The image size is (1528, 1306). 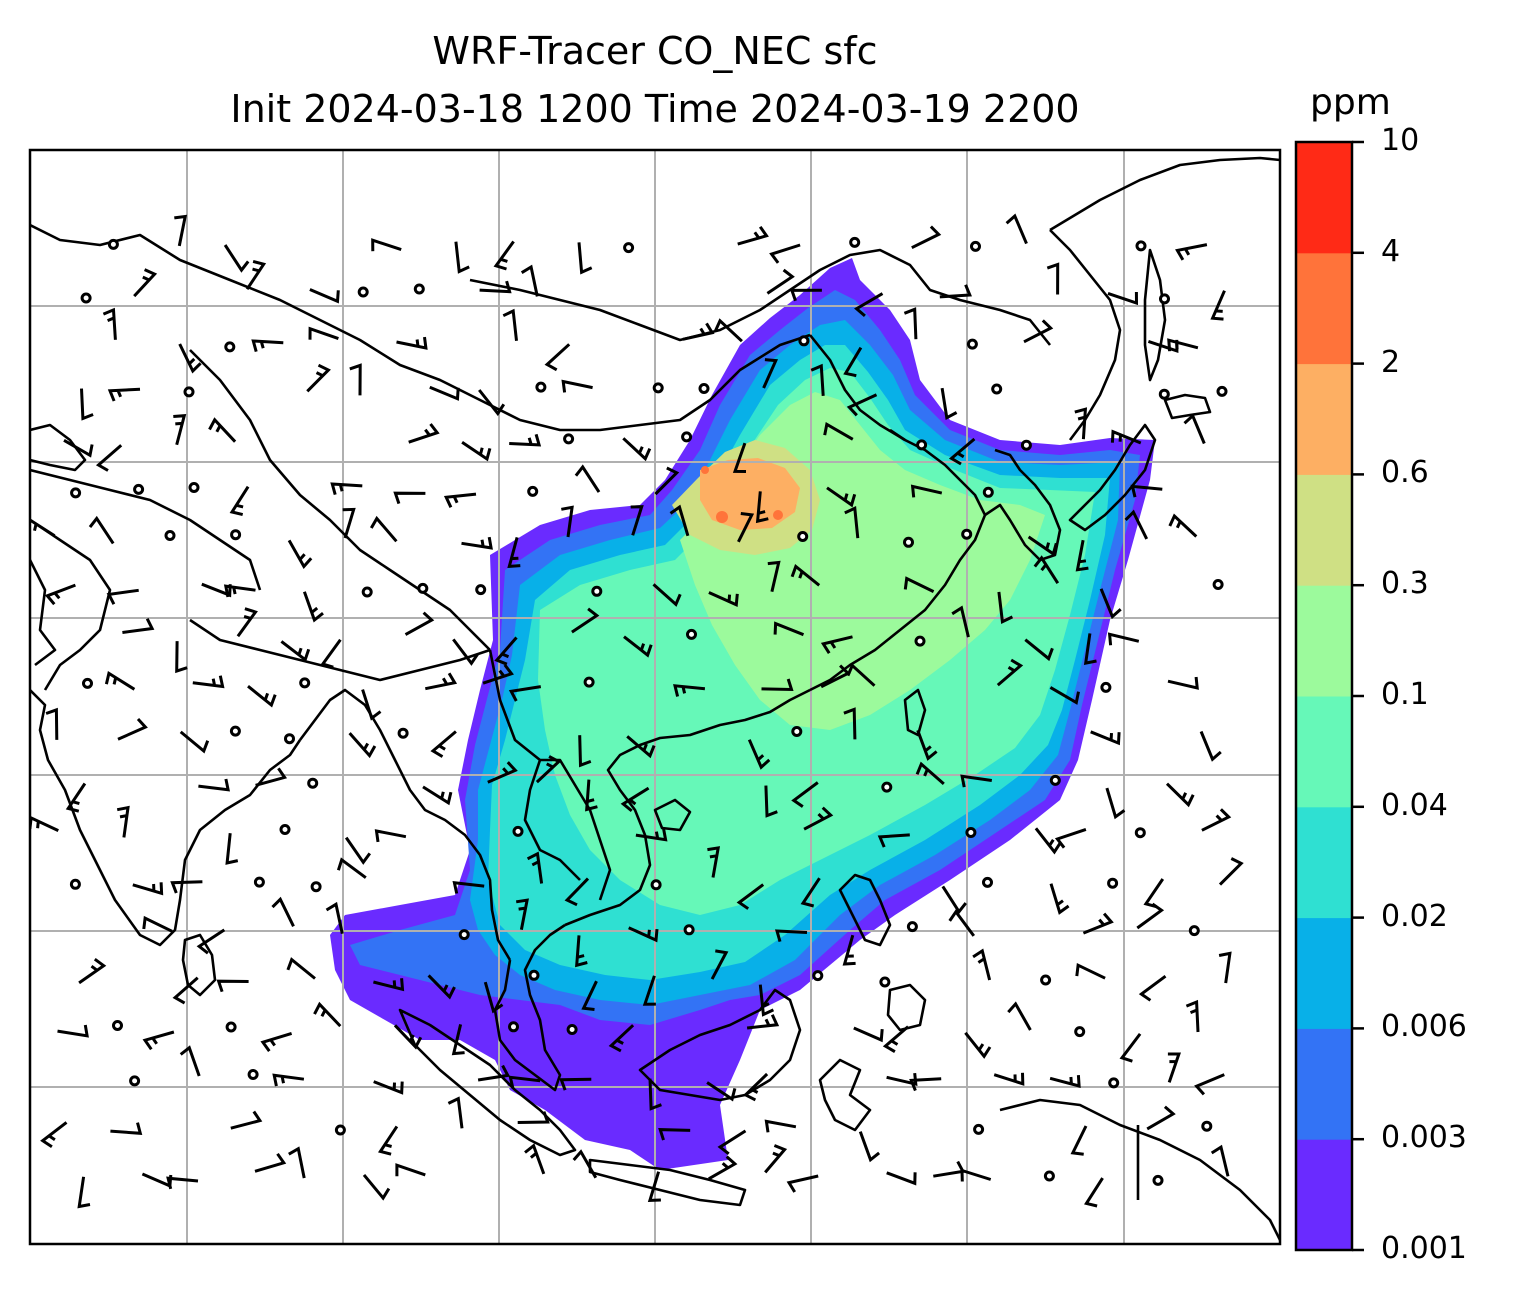 I want to click on colorbar-tick-label: 0.04, so click(x=1414, y=805).